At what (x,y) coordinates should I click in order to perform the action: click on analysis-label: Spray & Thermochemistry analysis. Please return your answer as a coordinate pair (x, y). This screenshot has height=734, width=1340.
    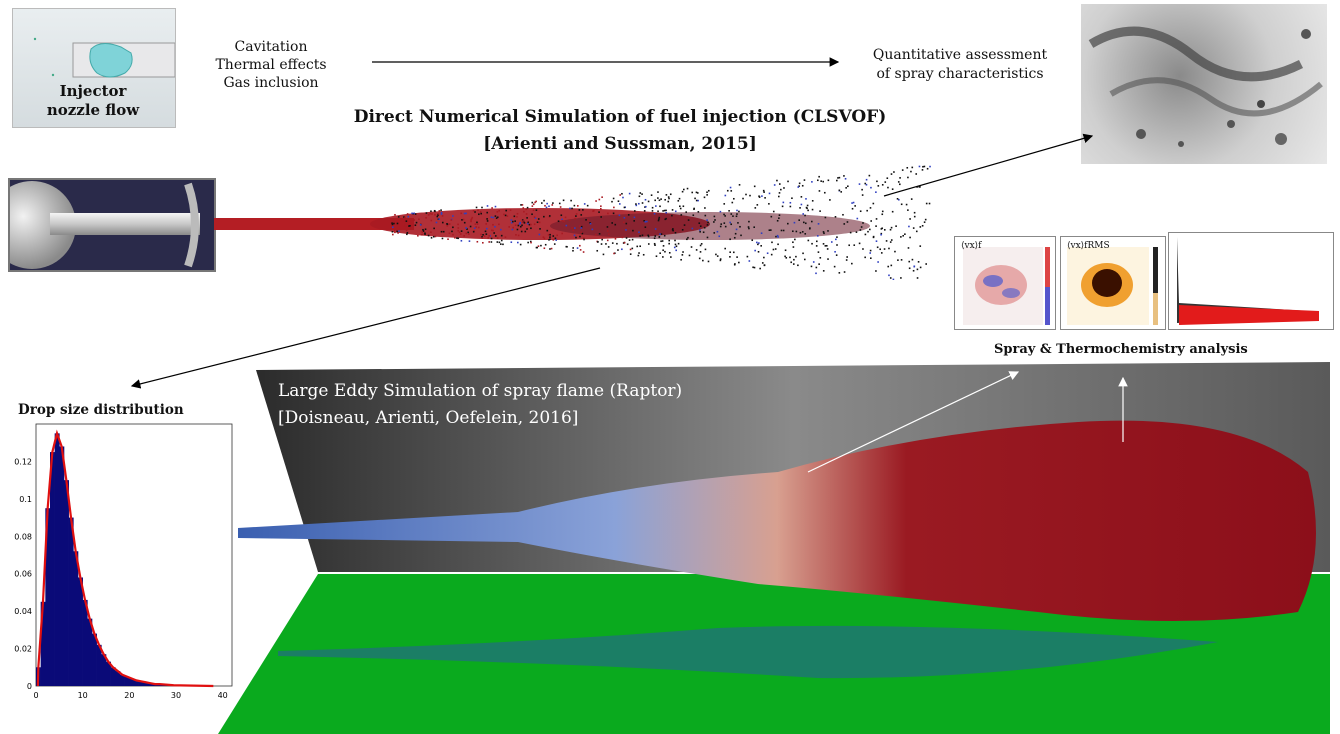
    Looking at the image, I should click on (1121, 349).